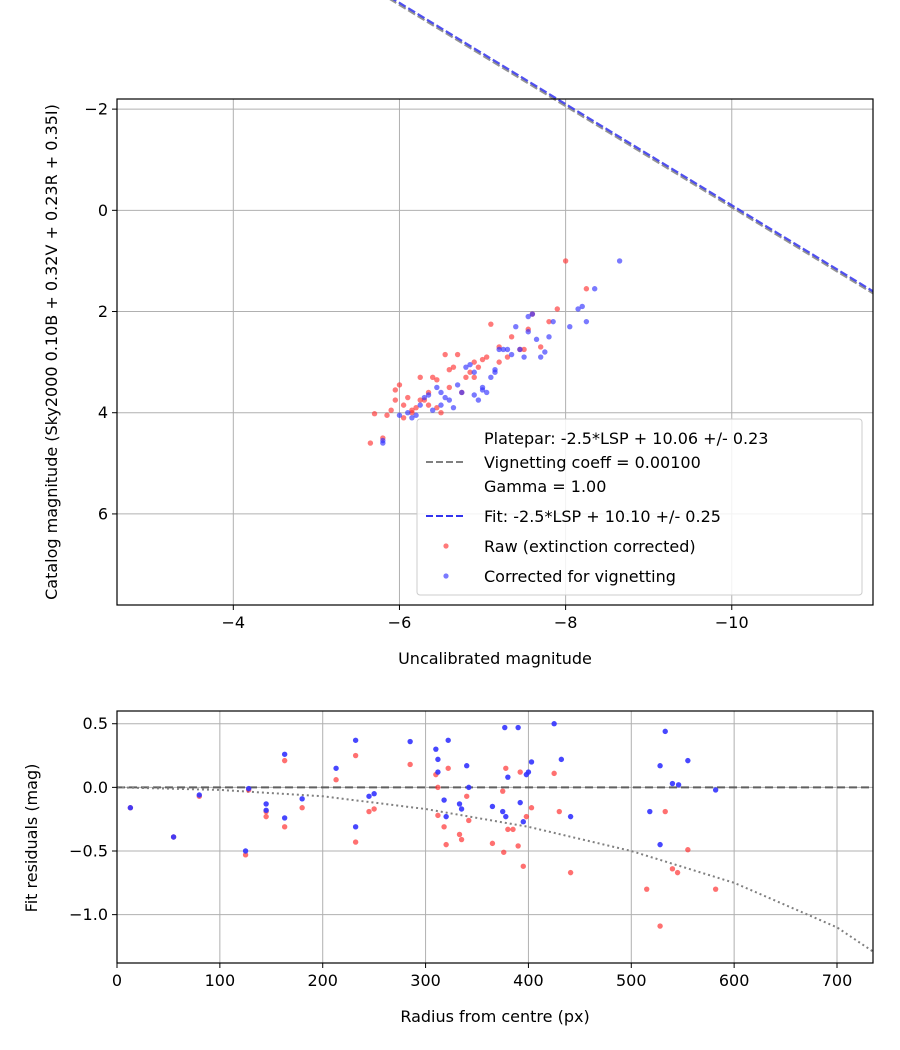 Image resolution: width=900 pixels, height=1050 pixels. Describe the element at coordinates (322, 980) in the screenshot. I see `residuals-x-tick-label: 200` at that location.